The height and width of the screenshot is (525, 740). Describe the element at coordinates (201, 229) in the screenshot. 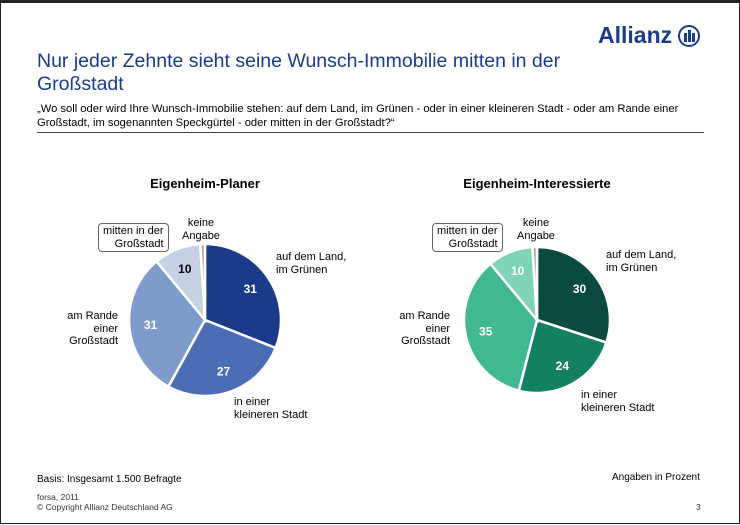

I see `label-keine-1: keine Angabe` at that location.